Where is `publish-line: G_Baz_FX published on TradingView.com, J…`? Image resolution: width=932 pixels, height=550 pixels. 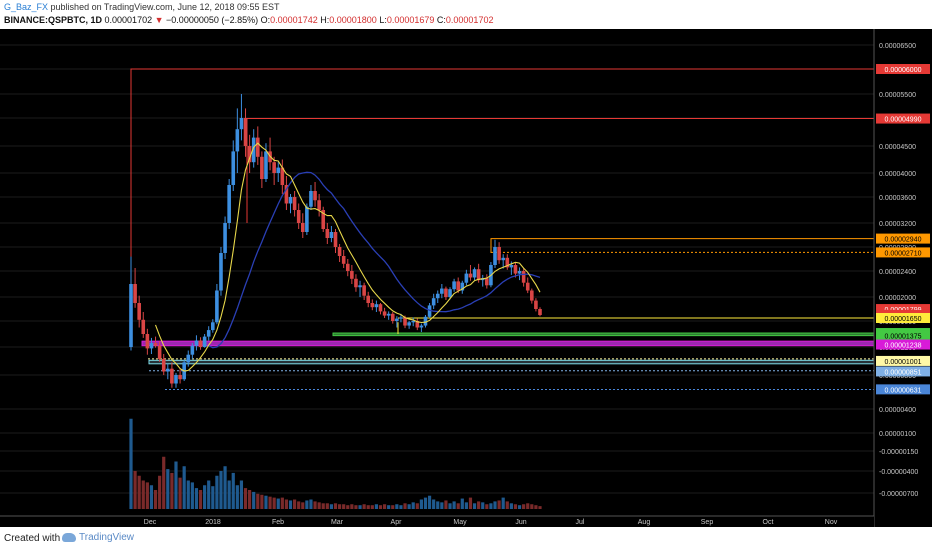
publish-line: G_Baz_FX published on TradingView.com, J… is located at coordinates (142, 7).